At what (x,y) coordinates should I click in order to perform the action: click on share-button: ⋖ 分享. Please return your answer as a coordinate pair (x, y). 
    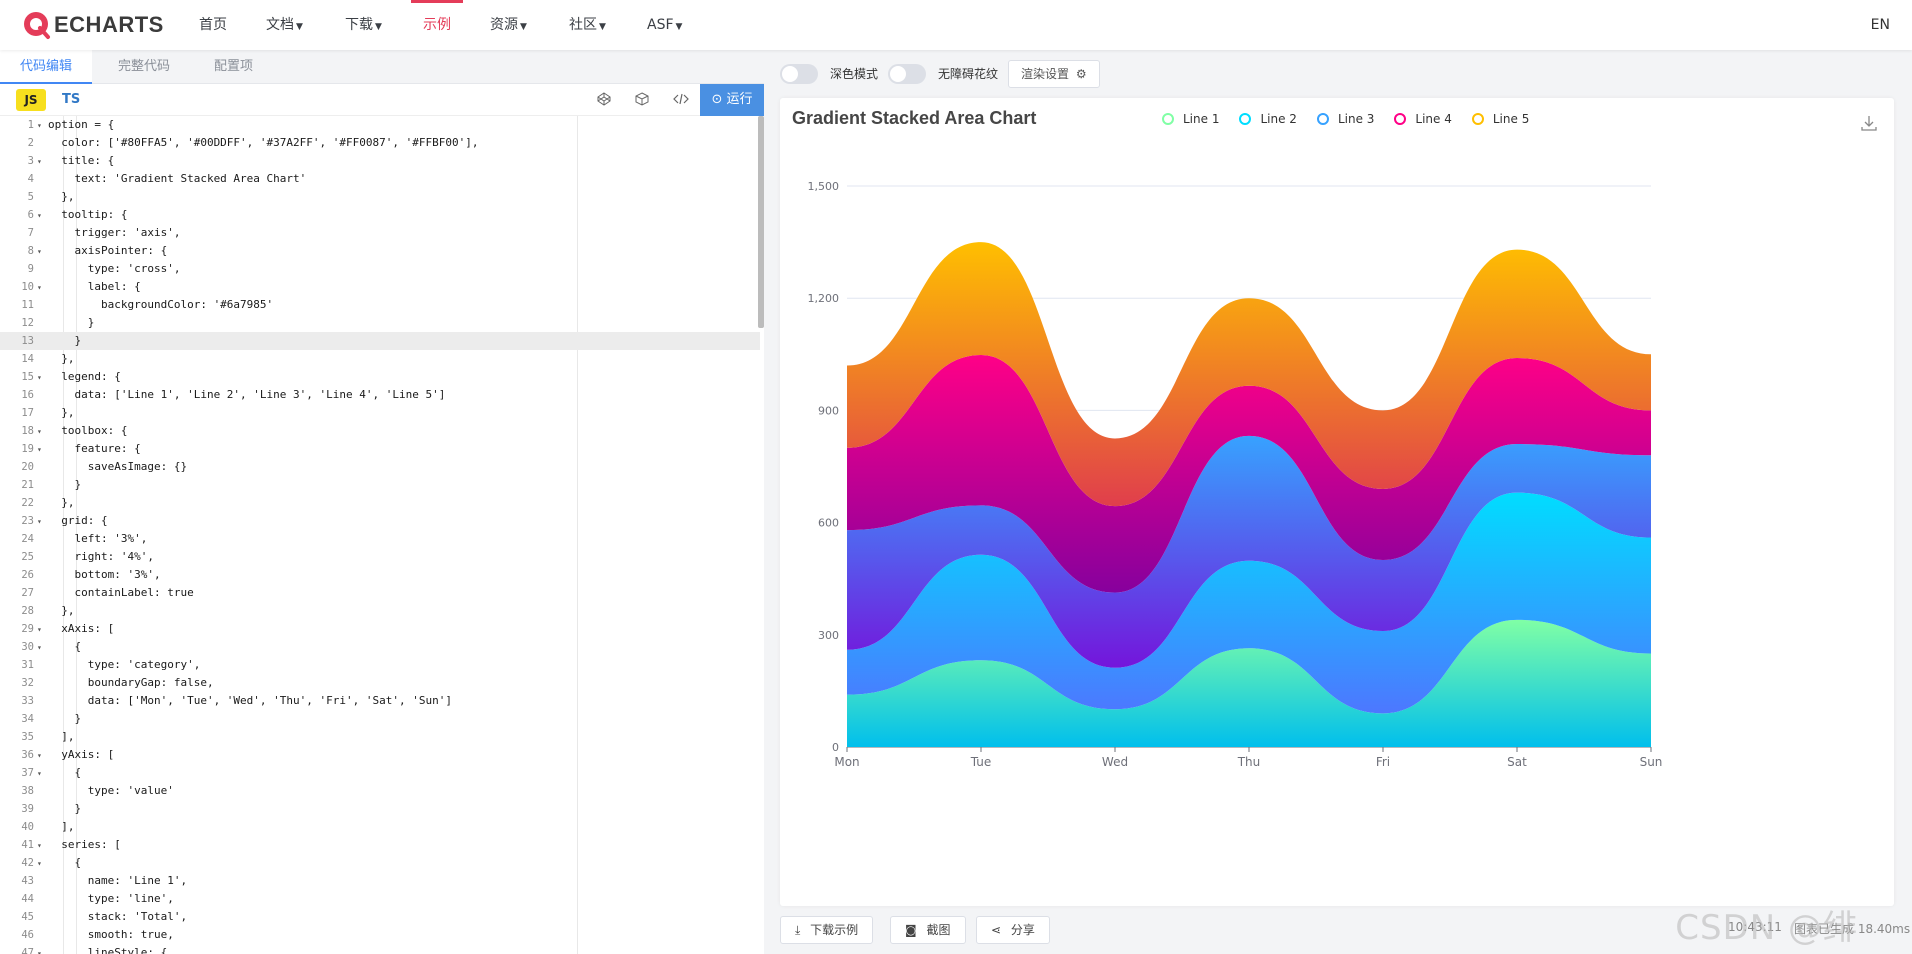
    Looking at the image, I should click on (1013, 930).